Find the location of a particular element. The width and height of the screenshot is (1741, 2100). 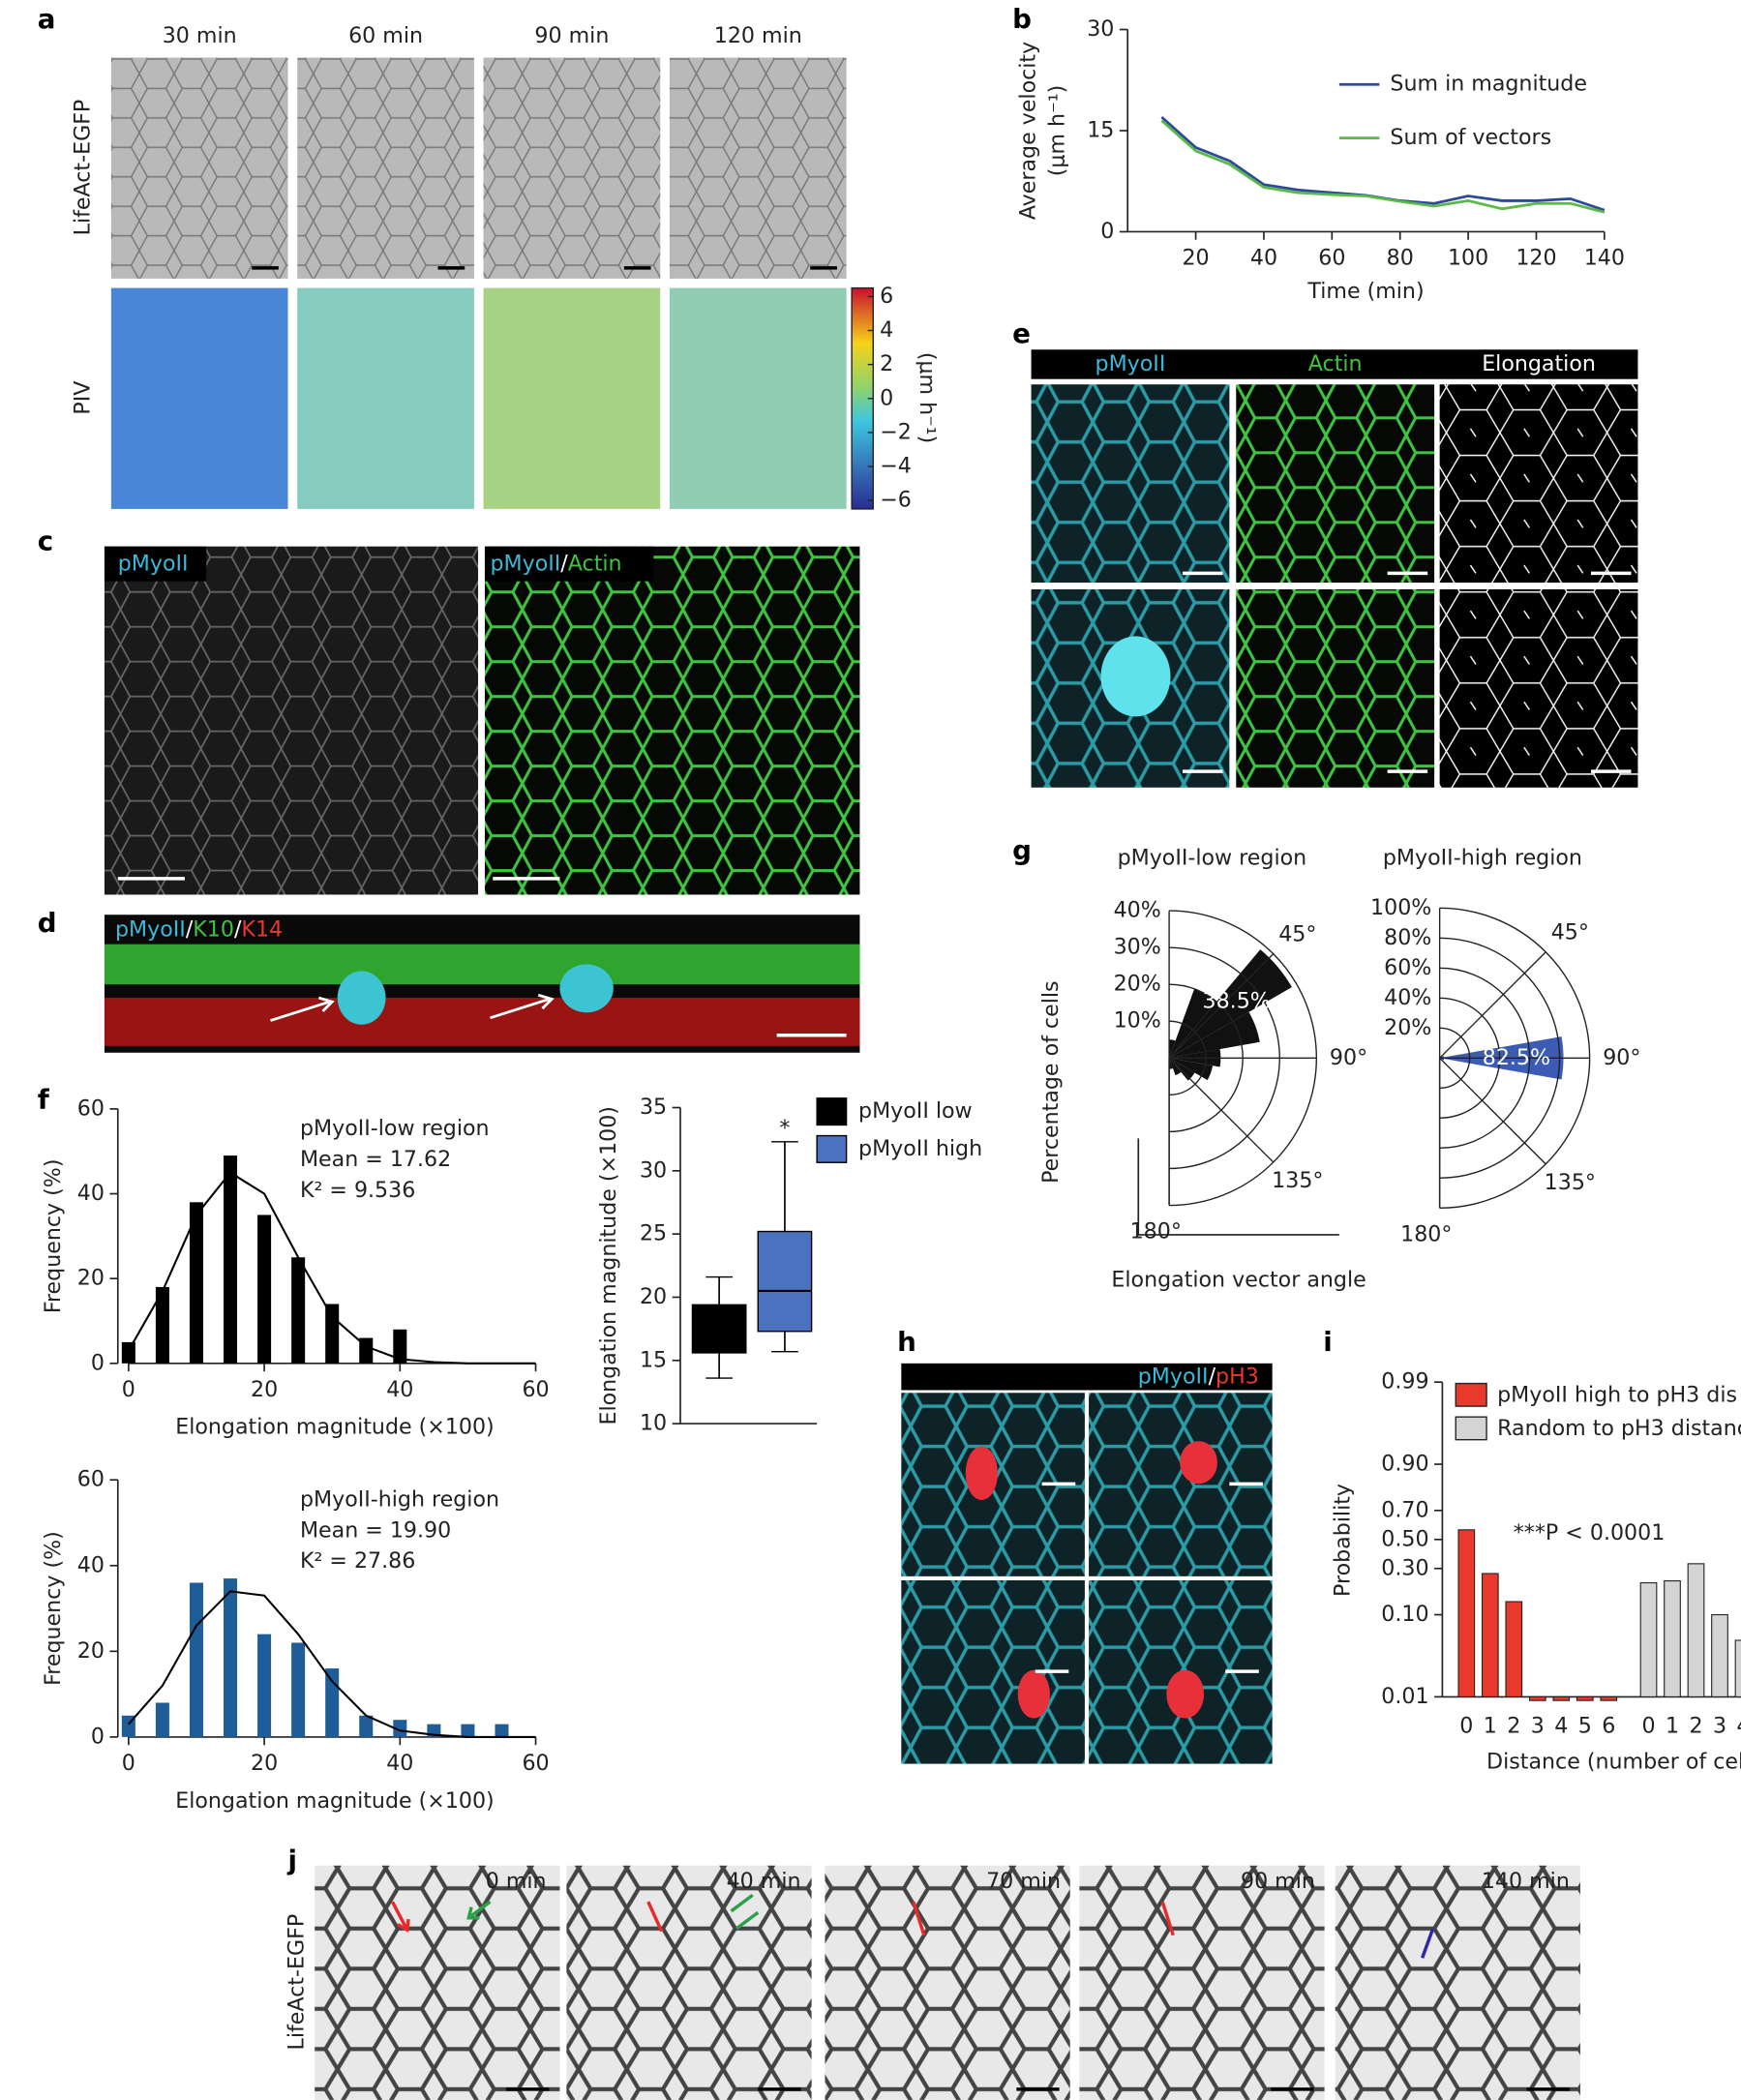

y-tick-label: 35 is located at coordinates (654, 1107).